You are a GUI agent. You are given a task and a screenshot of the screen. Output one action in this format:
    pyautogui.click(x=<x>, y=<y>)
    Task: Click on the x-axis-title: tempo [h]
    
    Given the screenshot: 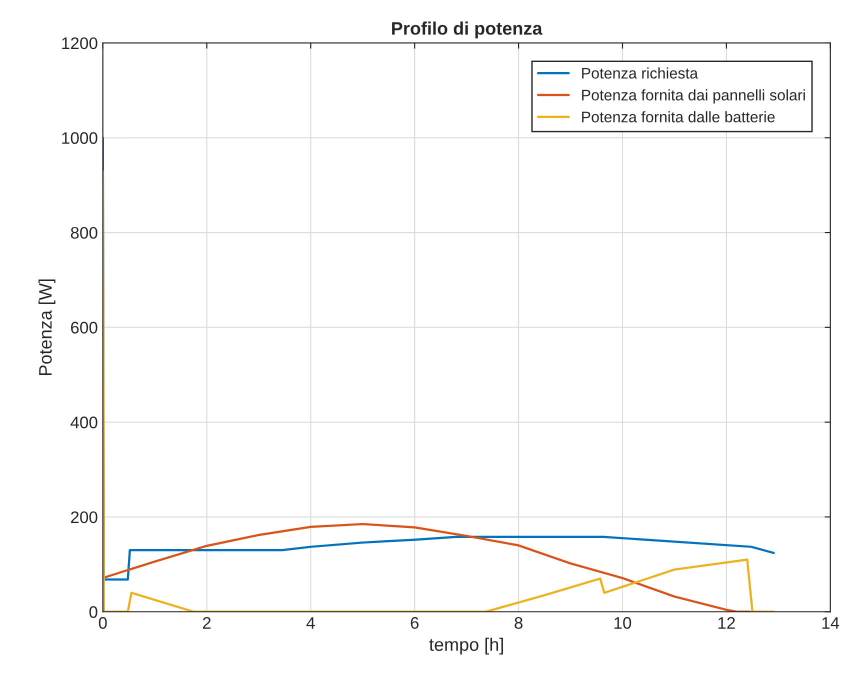 What is the action you would take?
    pyautogui.click(x=466, y=646)
    